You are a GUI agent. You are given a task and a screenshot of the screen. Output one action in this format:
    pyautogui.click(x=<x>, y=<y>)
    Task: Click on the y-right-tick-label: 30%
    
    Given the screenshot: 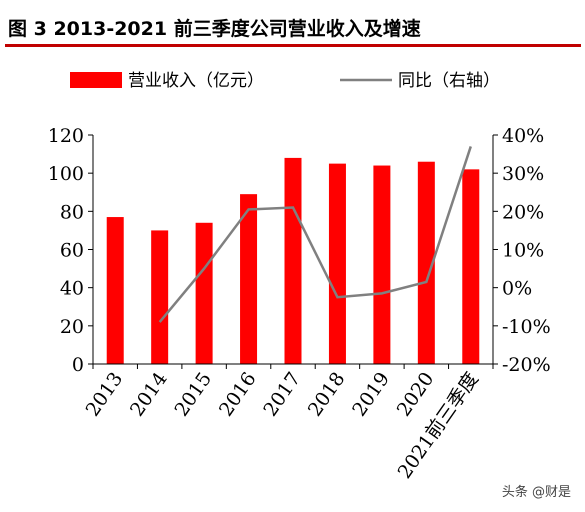 What is the action you would take?
    pyautogui.click(x=523, y=174)
    